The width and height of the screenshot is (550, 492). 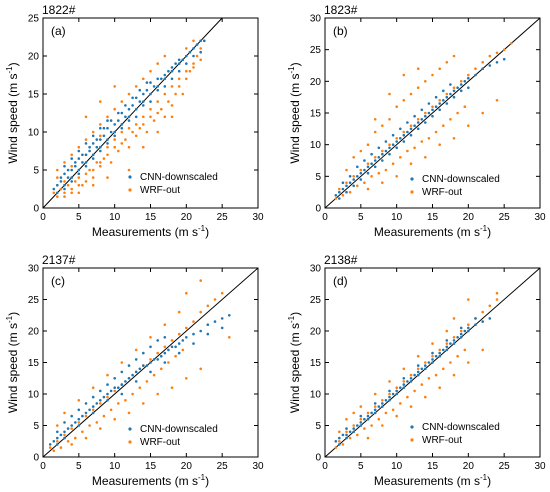 What do you see at coordinates (484, 477) in the screenshot?
I see `x-axis-unit-exponent: -1` at bounding box center [484, 477].